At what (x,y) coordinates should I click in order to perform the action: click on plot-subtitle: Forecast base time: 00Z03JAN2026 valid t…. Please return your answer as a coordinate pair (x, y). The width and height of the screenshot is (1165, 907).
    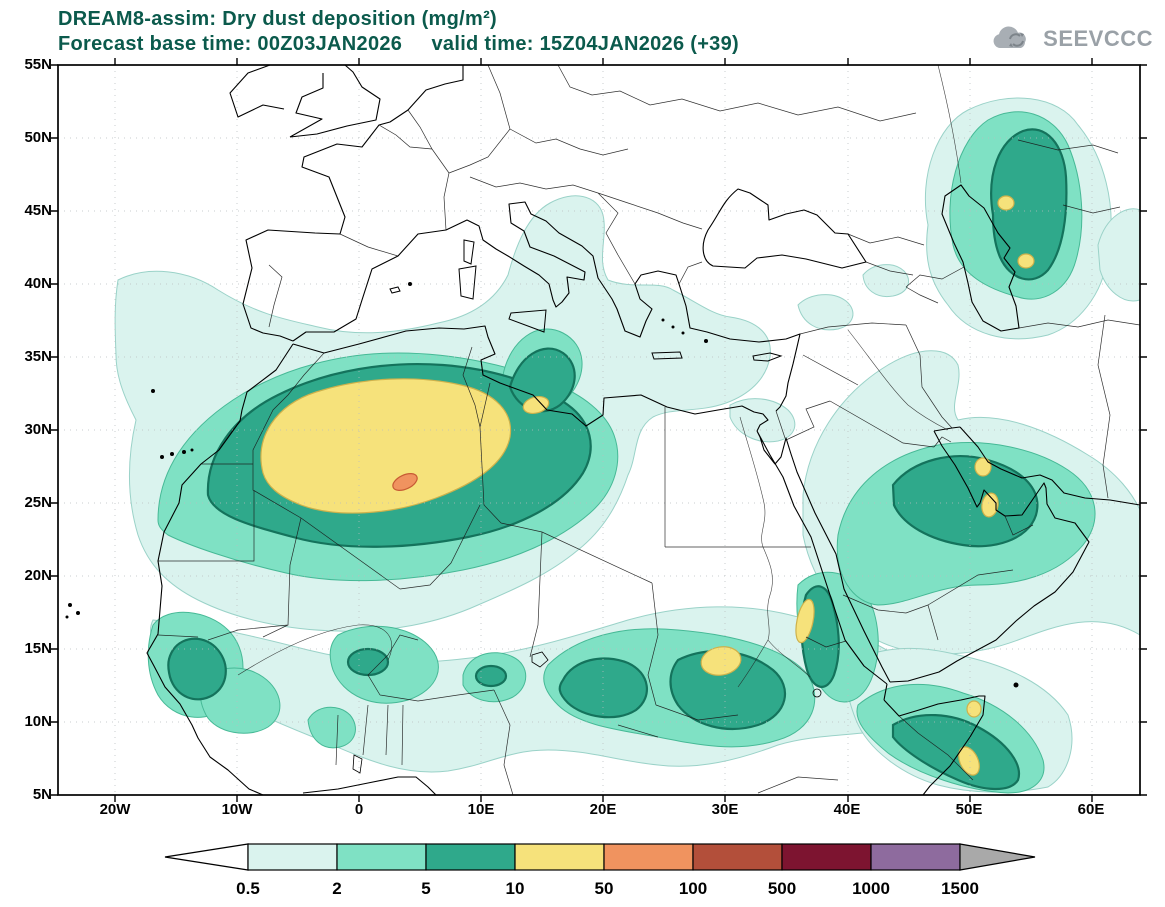
    Looking at the image, I should click on (398, 44).